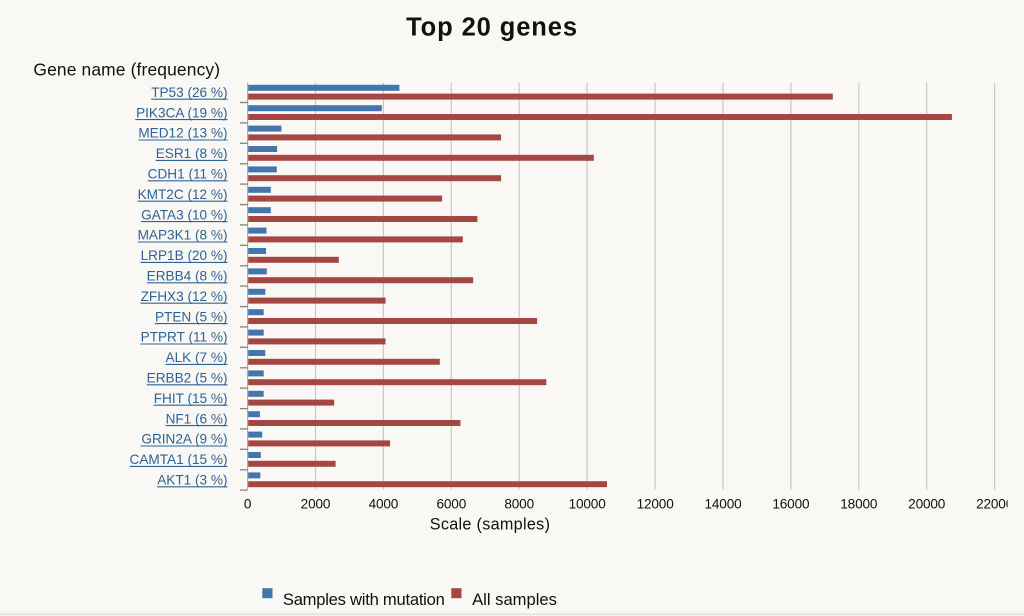  Describe the element at coordinates (248, 504) in the screenshot. I see `svg-text: 0` at that location.